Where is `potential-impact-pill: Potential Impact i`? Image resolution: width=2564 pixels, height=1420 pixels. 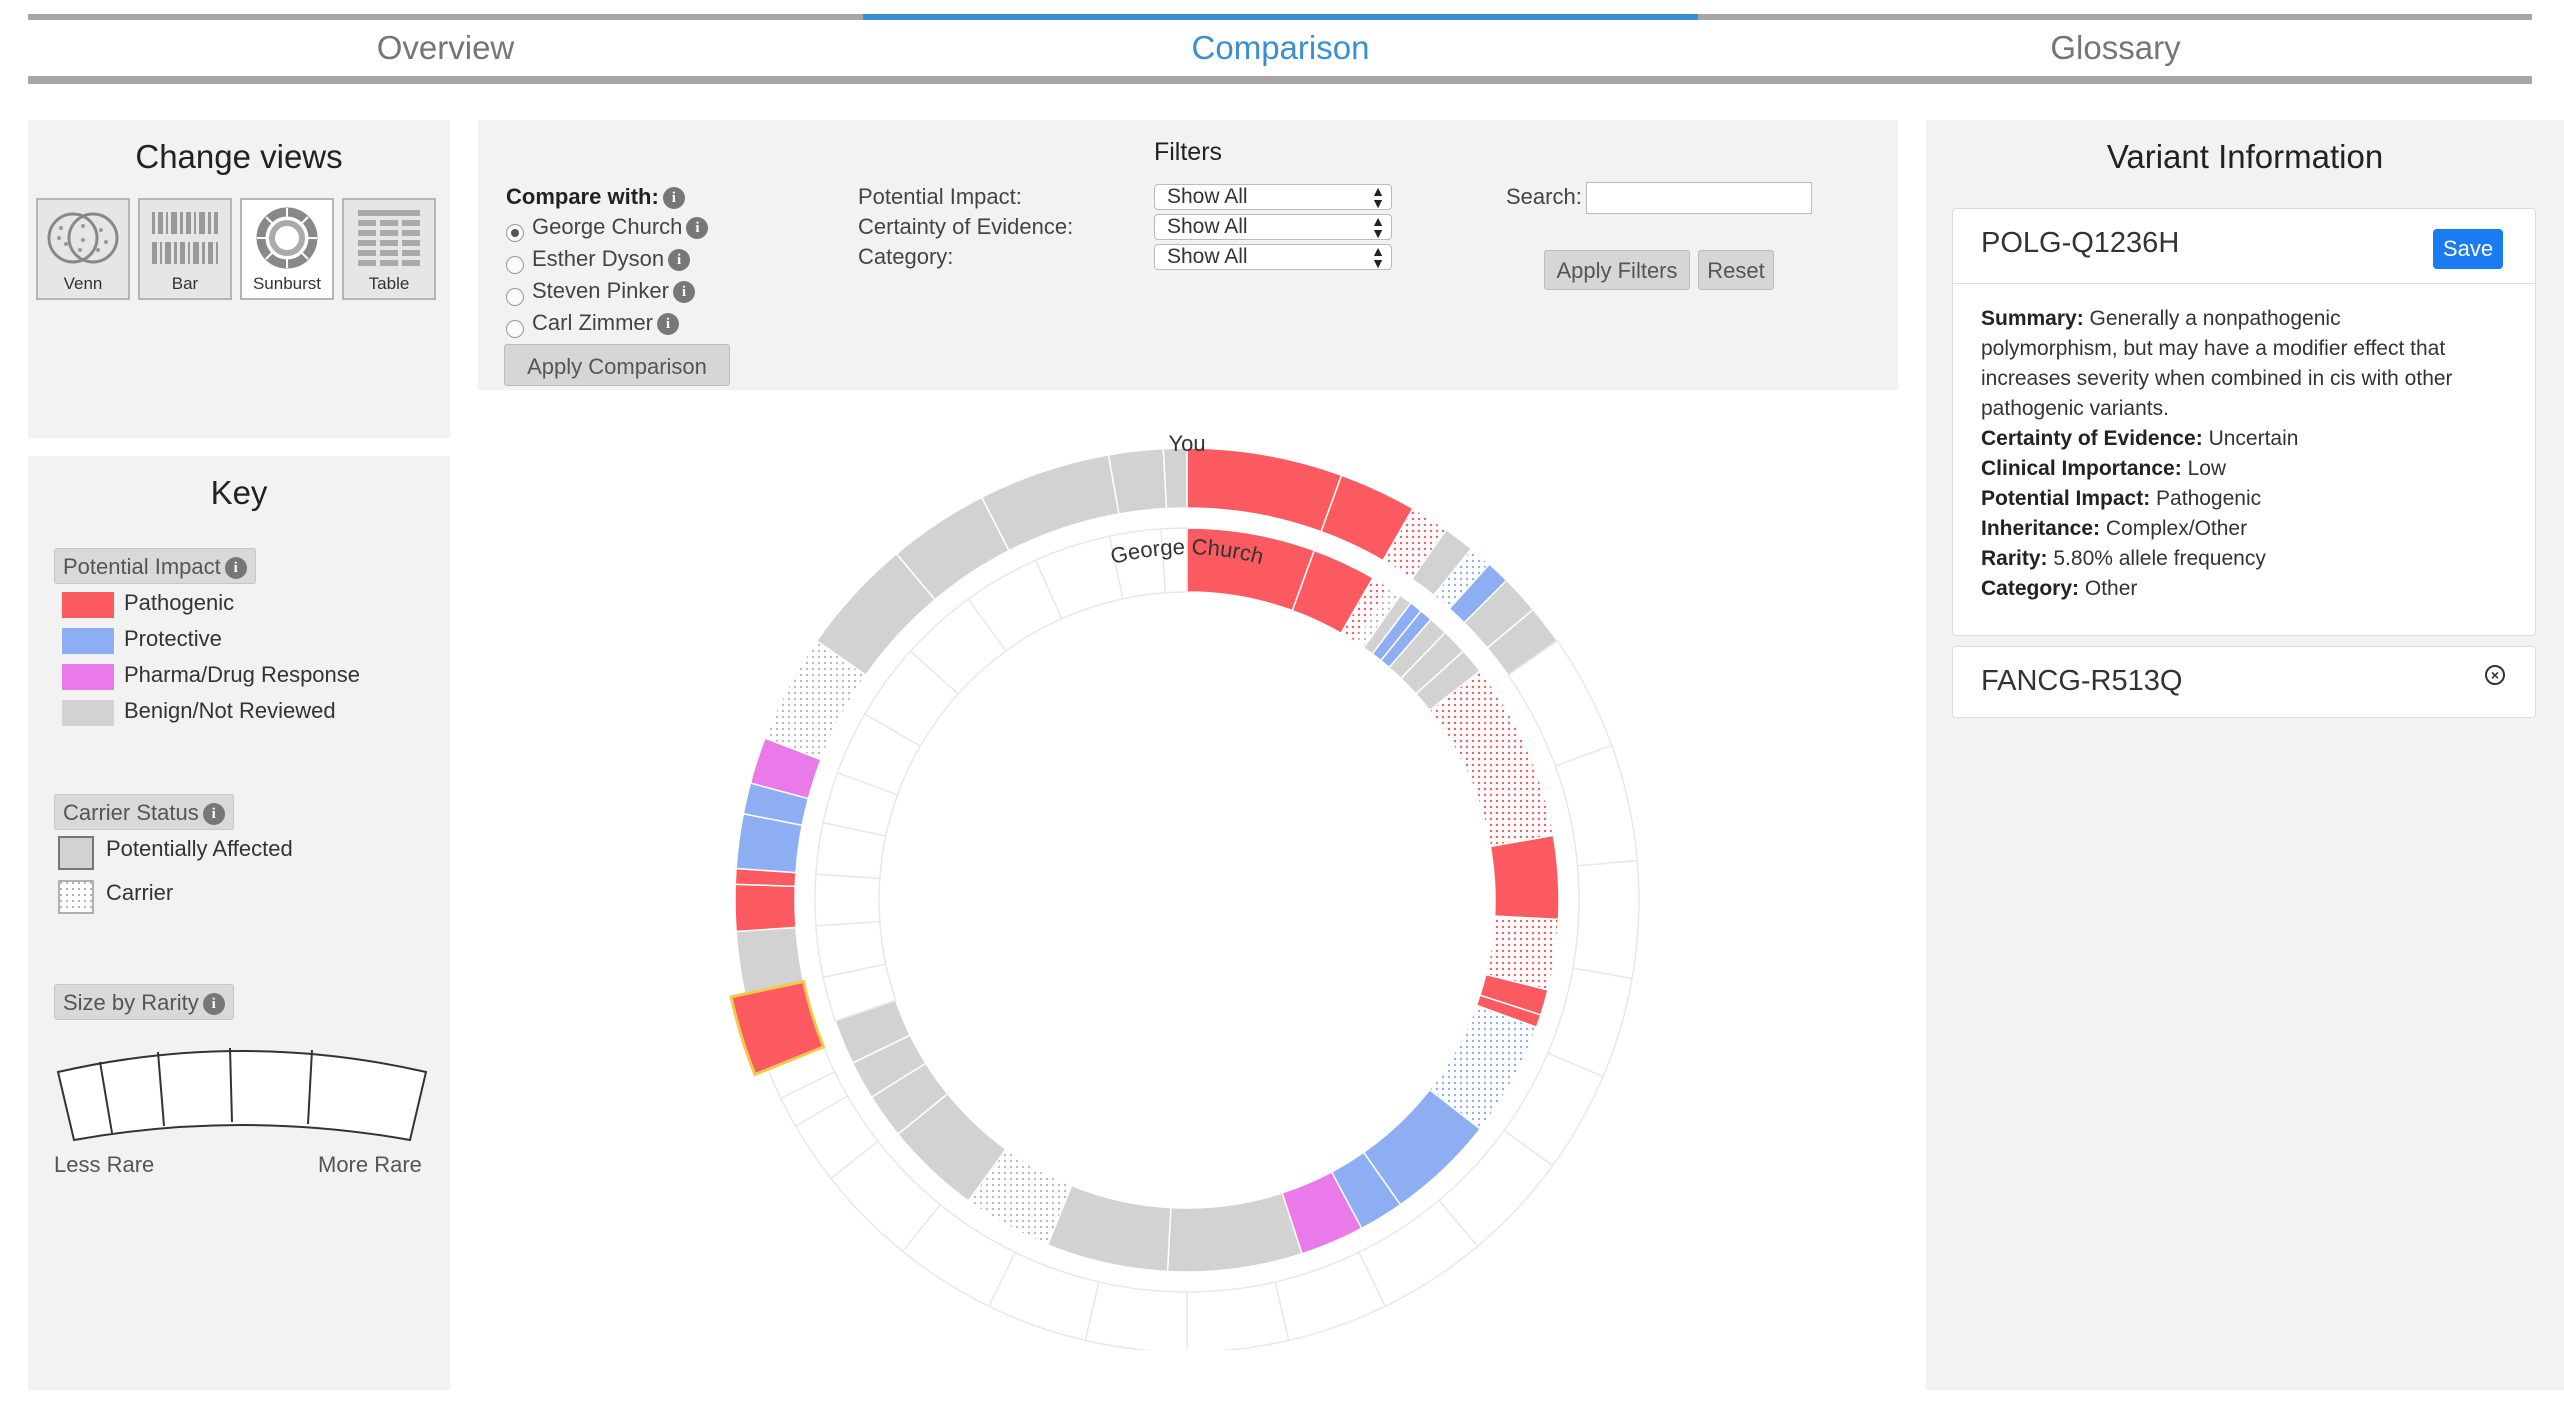 potential-impact-pill: Potential Impact i is located at coordinates (155, 566).